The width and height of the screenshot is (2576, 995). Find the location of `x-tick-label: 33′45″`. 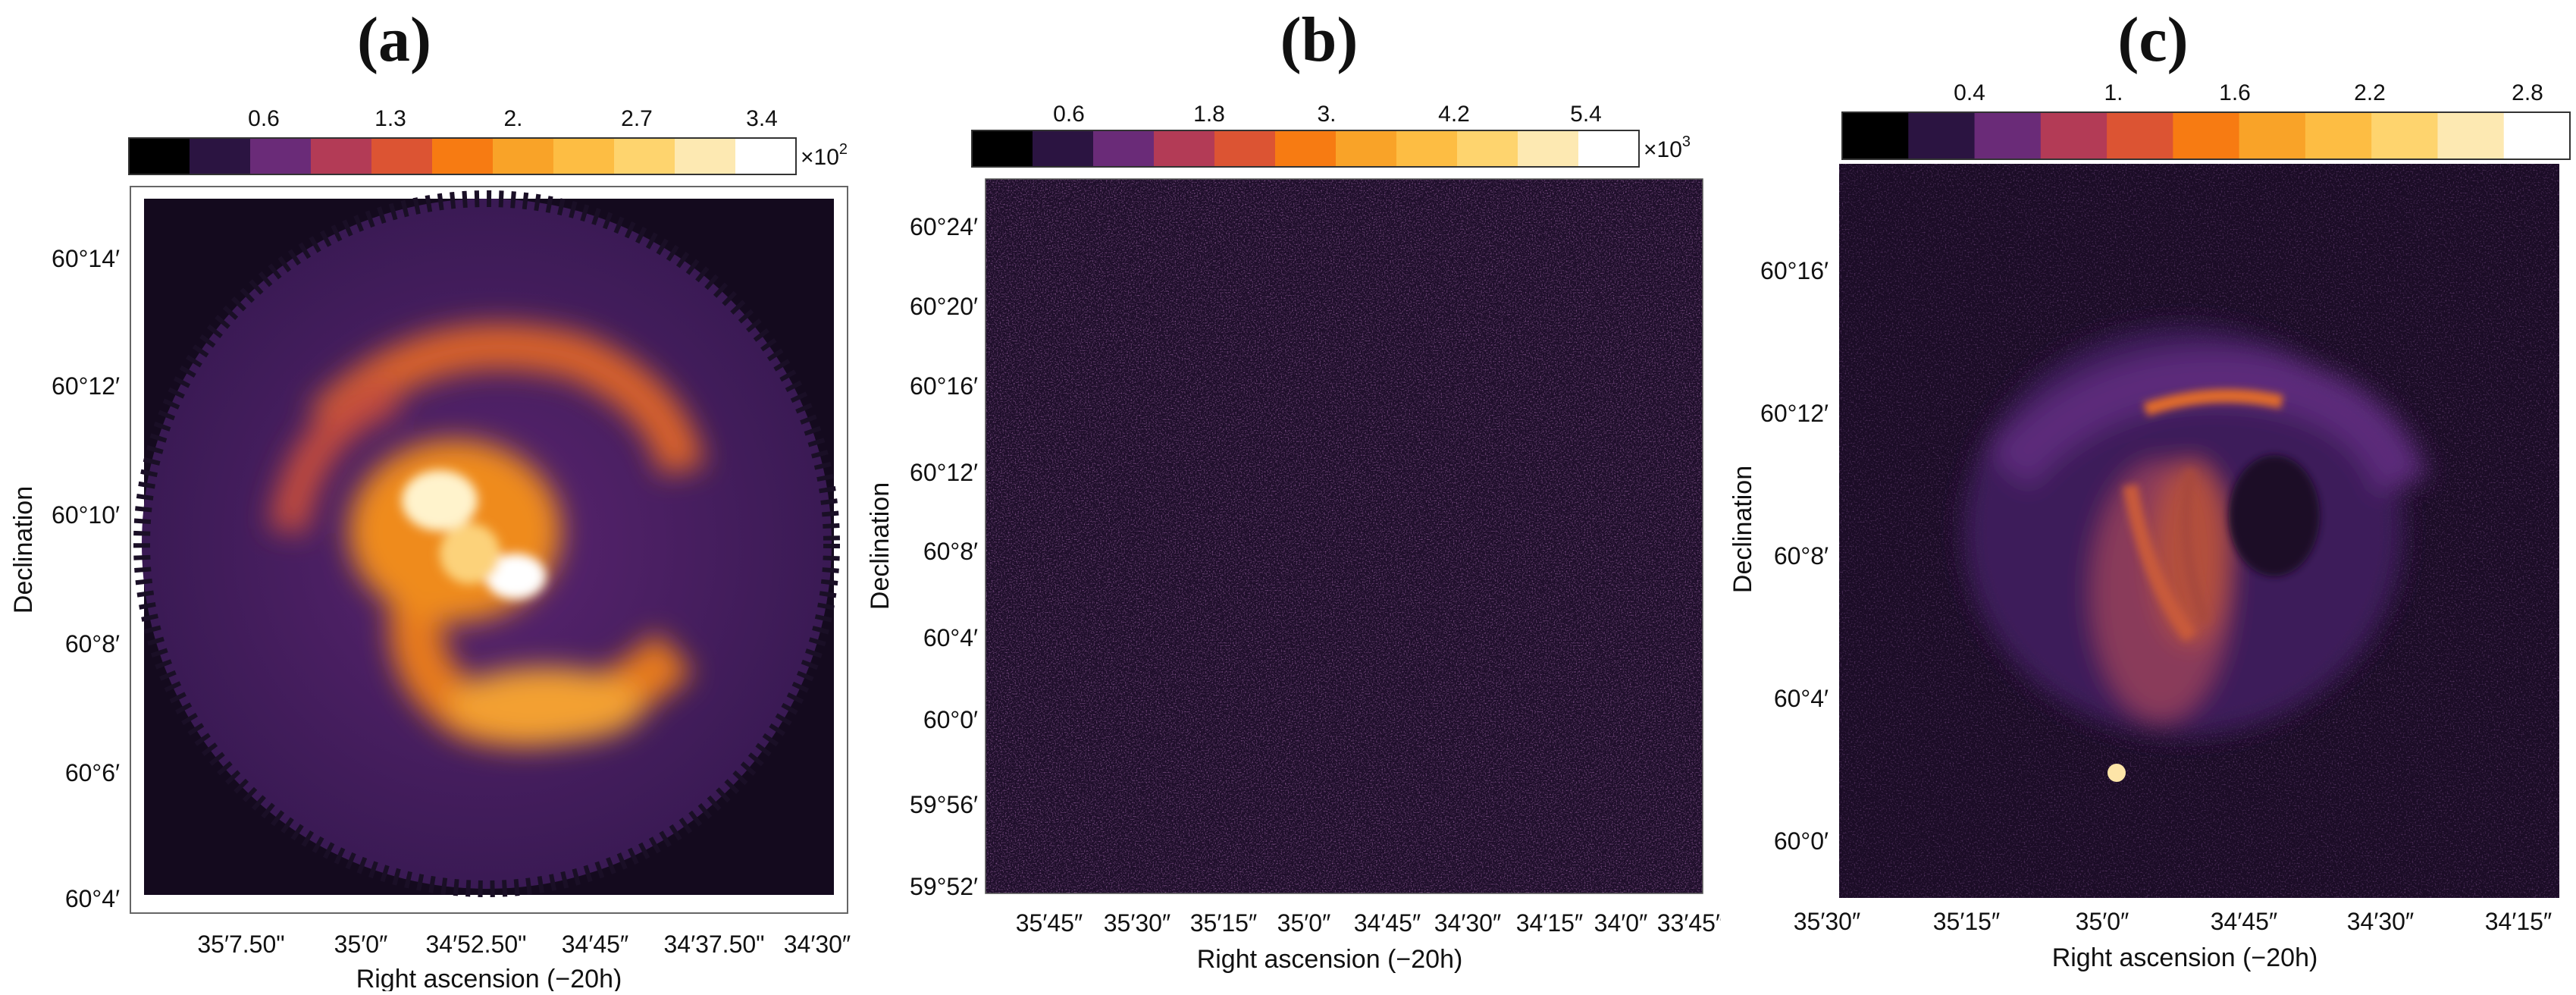

x-tick-label: 33′45″ is located at coordinates (1689, 923).